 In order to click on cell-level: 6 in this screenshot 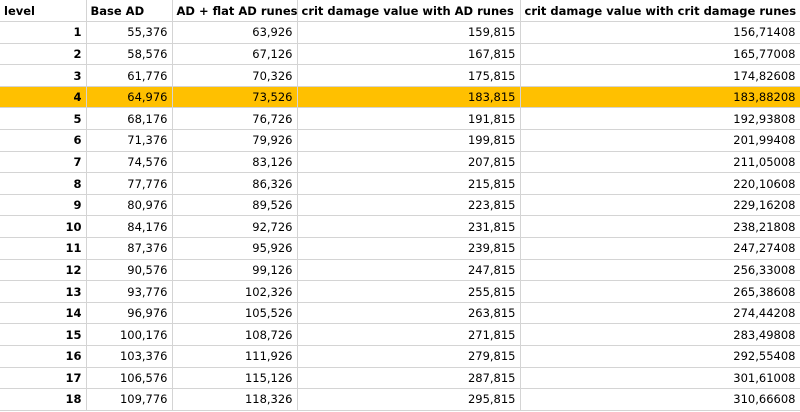, I will do `click(43, 140)`.